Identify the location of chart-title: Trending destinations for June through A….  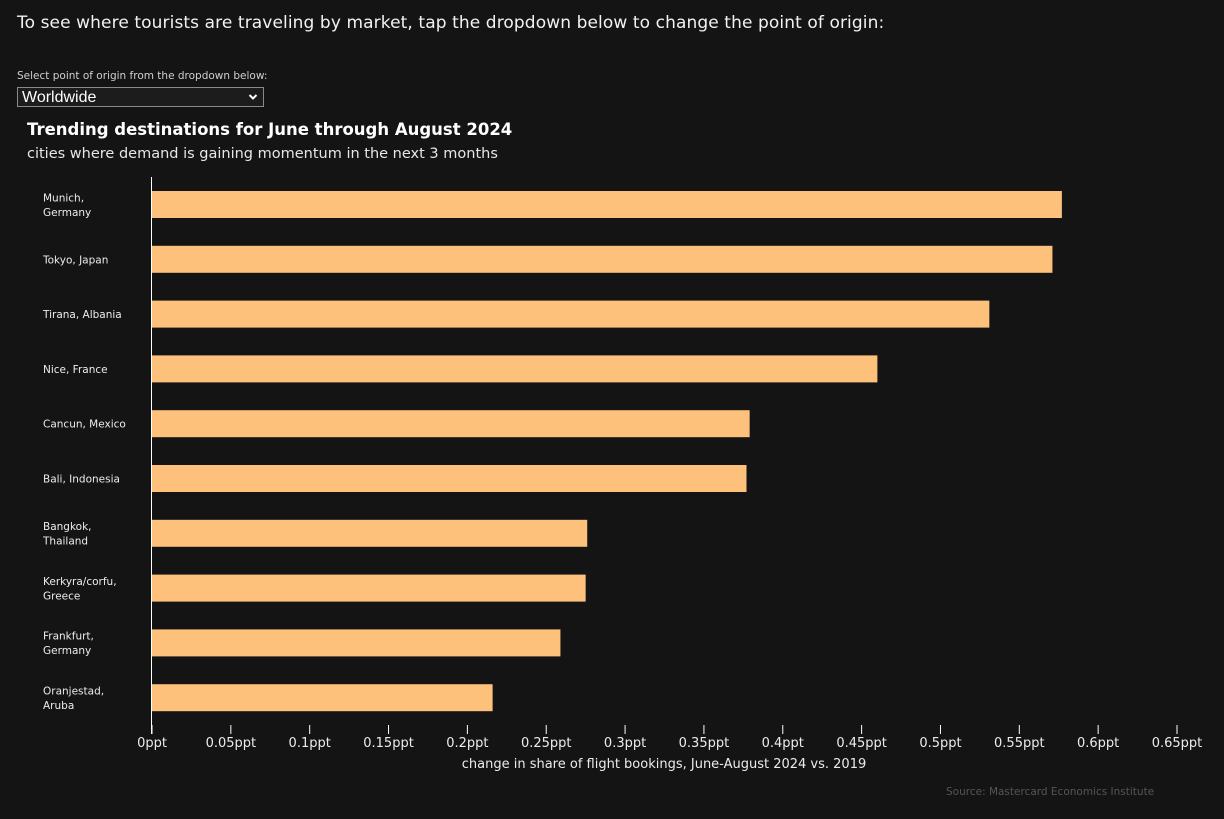
(270, 129).